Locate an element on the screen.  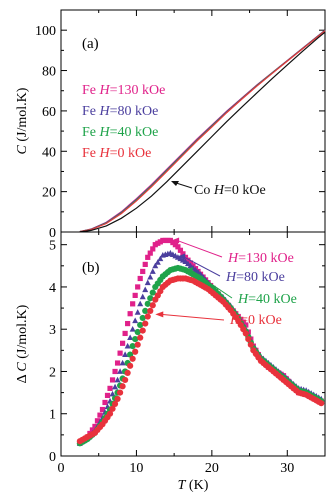
co-annotation-text: Co H=0 kOe is located at coordinates (230, 190).